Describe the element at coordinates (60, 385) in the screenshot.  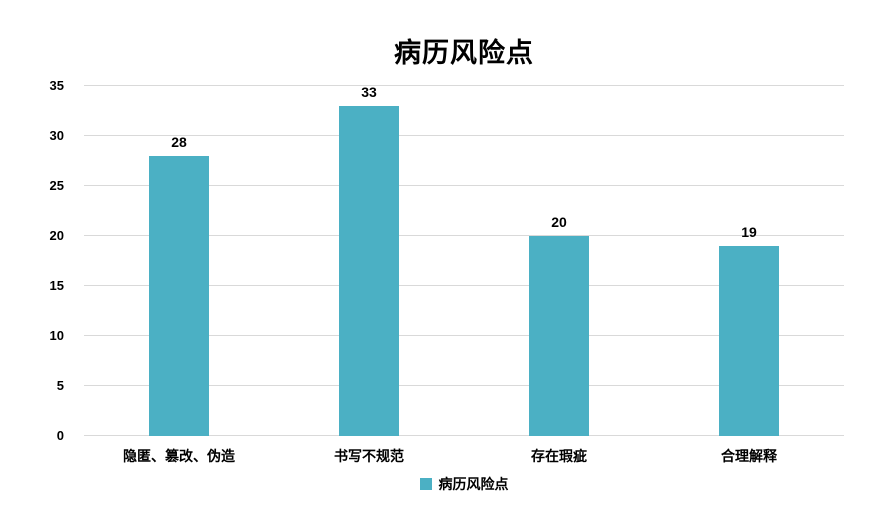
I see `y-tick-label: 5` at that location.